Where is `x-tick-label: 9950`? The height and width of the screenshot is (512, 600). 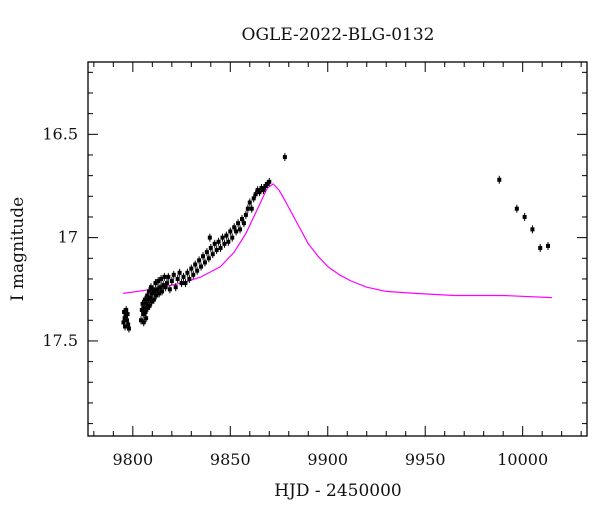 x-tick-label: 9950 is located at coordinates (425, 459).